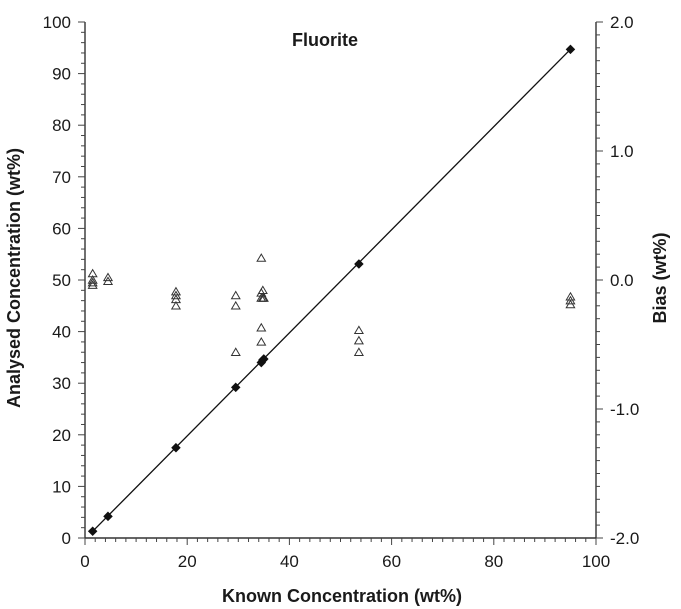 Image resolution: width=681 pixels, height=609 pixels. Describe the element at coordinates (57, 22) in the screenshot. I see `y-tick-label: 100` at that location.